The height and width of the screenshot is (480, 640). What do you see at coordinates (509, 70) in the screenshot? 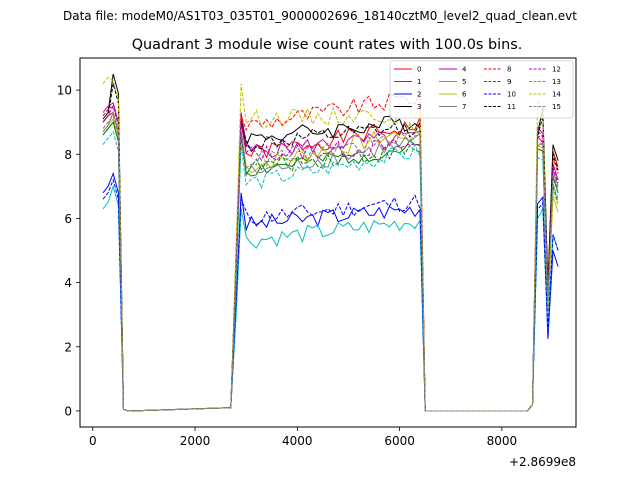
I see `legend-label-8: 8` at bounding box center [509, 70].